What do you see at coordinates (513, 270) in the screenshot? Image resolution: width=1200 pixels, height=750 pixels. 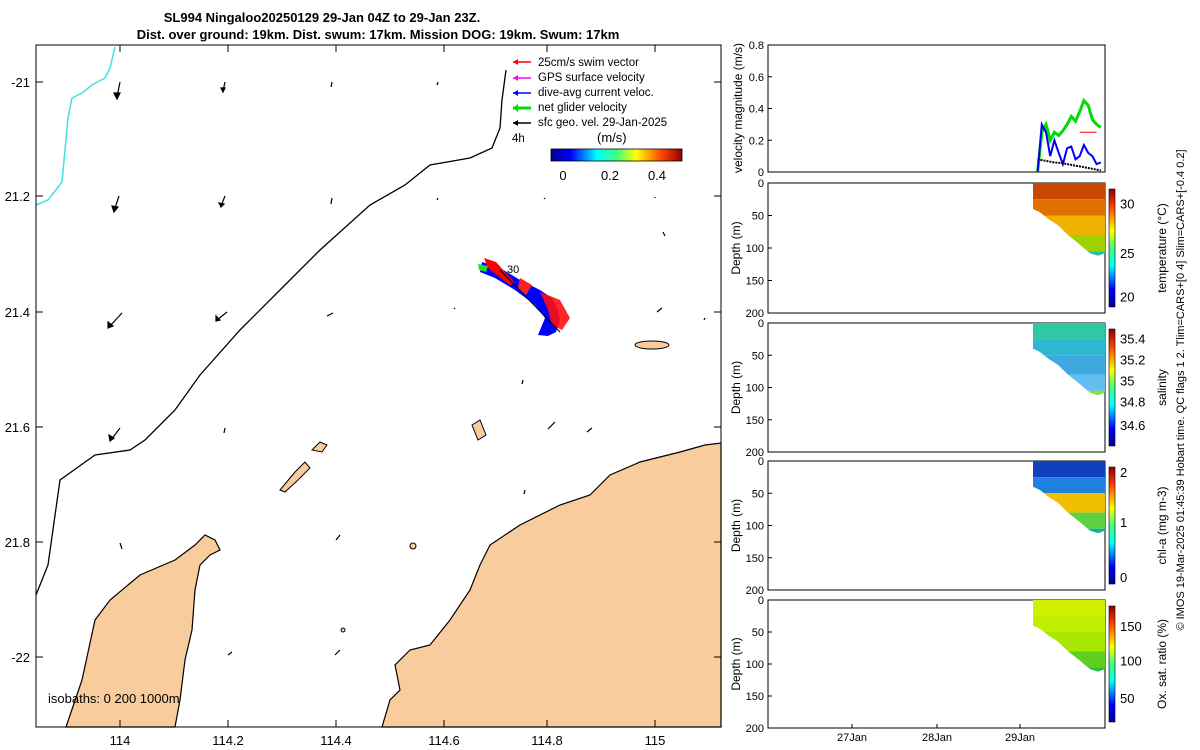 I see `track-time-label: 30` at bounding box center [513, 270].